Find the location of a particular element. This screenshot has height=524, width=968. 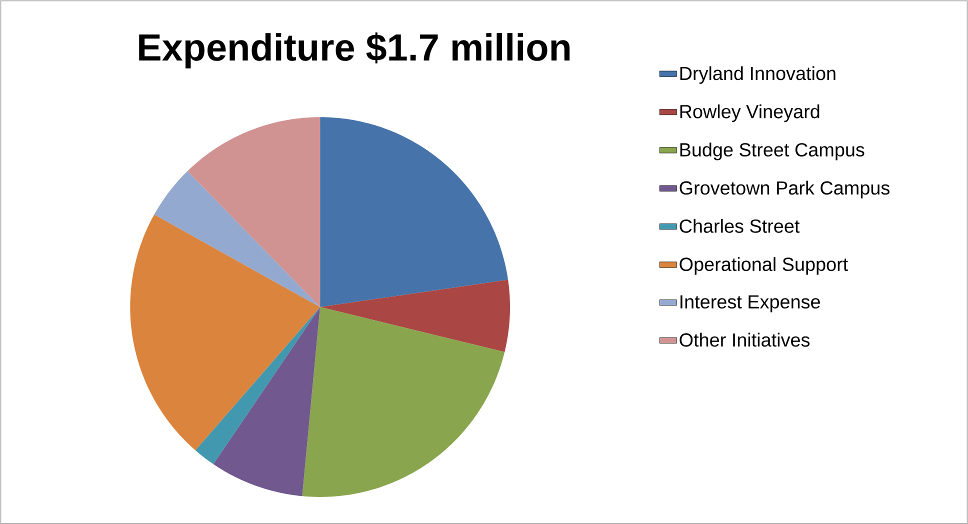

legend-label: Other Initiatives is located at coordinates (745, 339).